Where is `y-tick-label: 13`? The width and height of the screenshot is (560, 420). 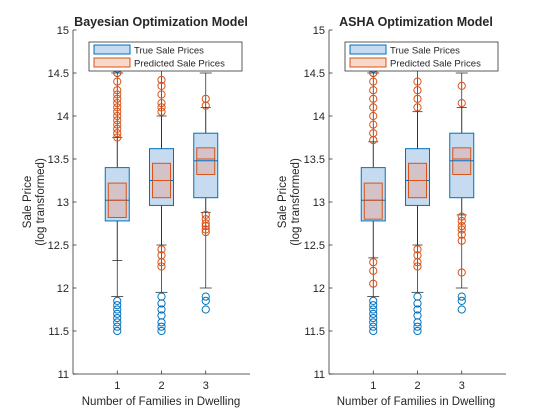
y-tick-label: 13 is located at coordinates (319, 203).